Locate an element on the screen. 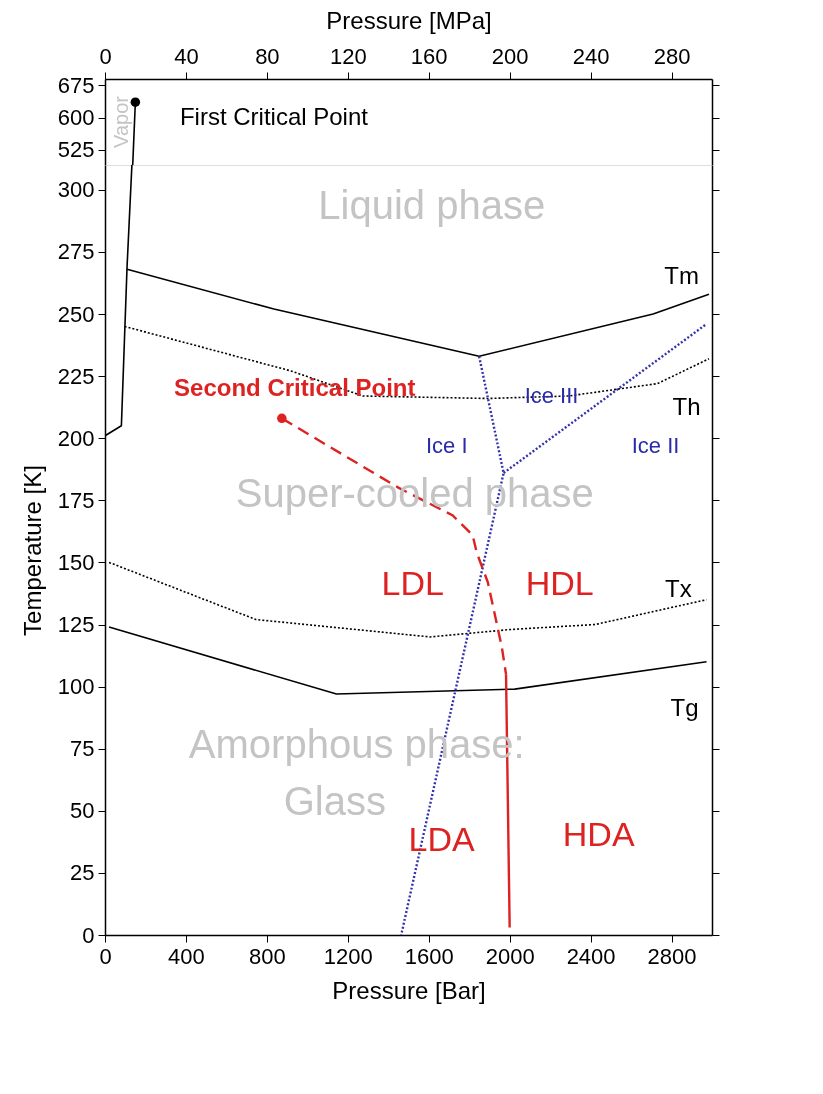  x-tick-label: 400 is located at coordinates (186, 956).